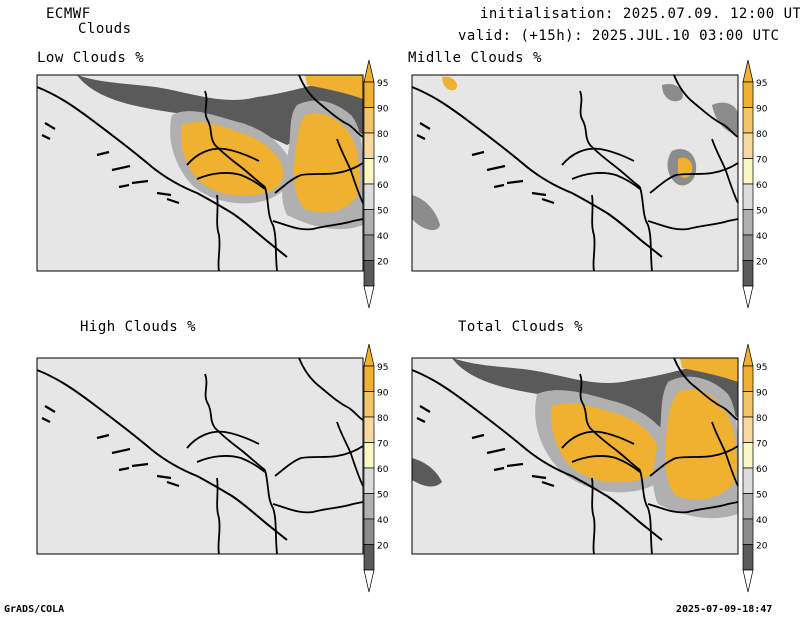  Describe the element at coordinates (91, 58) in the screenshot. I see `panel-title-low: Low Clouds %` at that location.